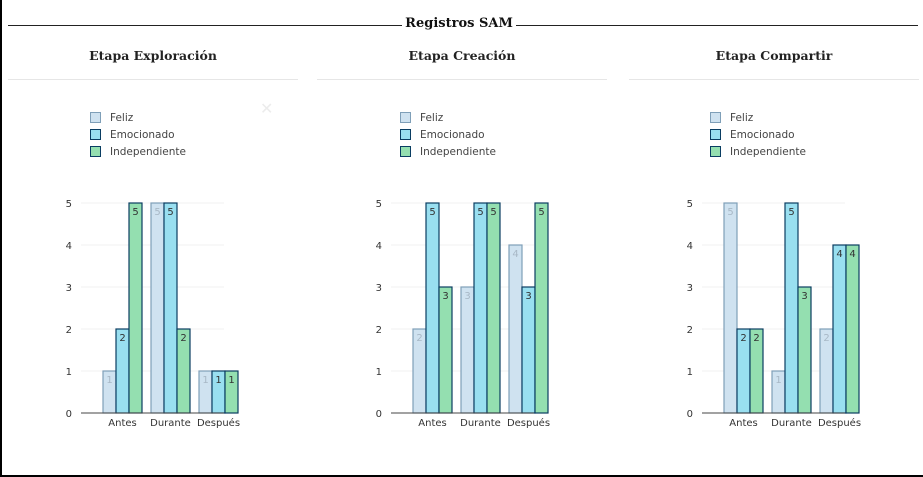 This screenshot has height=477, width=923. What do you see at coordinates (717, 25) in the screenshot?
I see `title-rule-right` at bounding box center [717, 25].